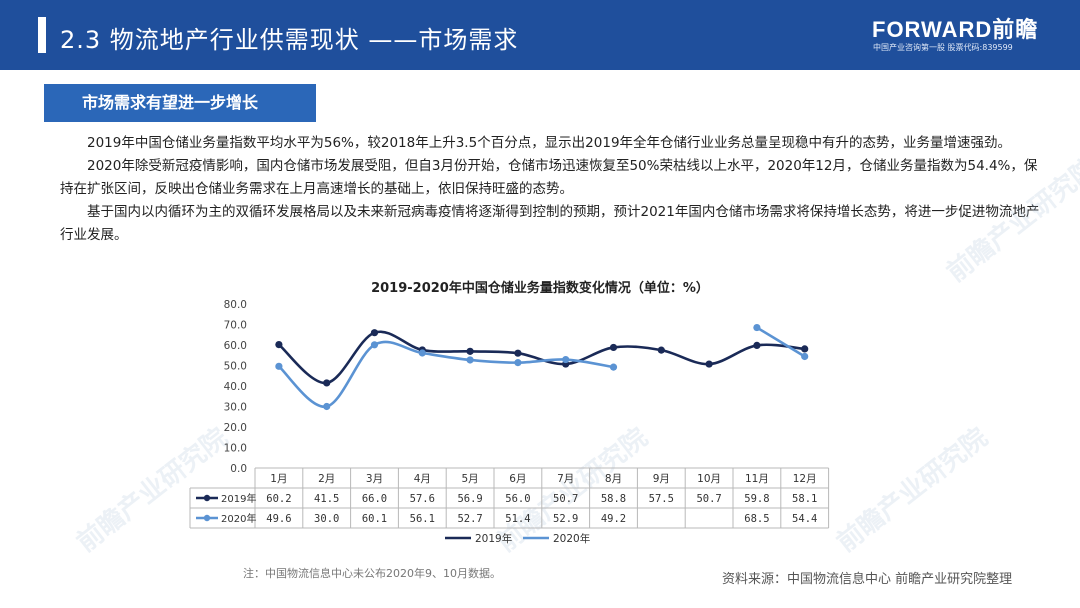 The height and width of the screenshot is (608, 1080). What do you see at coordinates (235, 449) in the screenshot?
I see `y-tick-label: 10.0` at bounding box center [235, 449].